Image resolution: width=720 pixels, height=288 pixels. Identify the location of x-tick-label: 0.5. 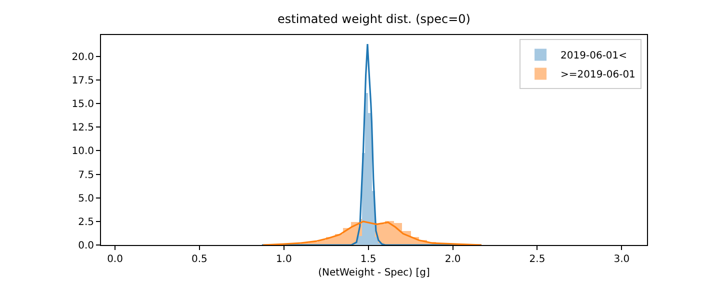
(200, 259).